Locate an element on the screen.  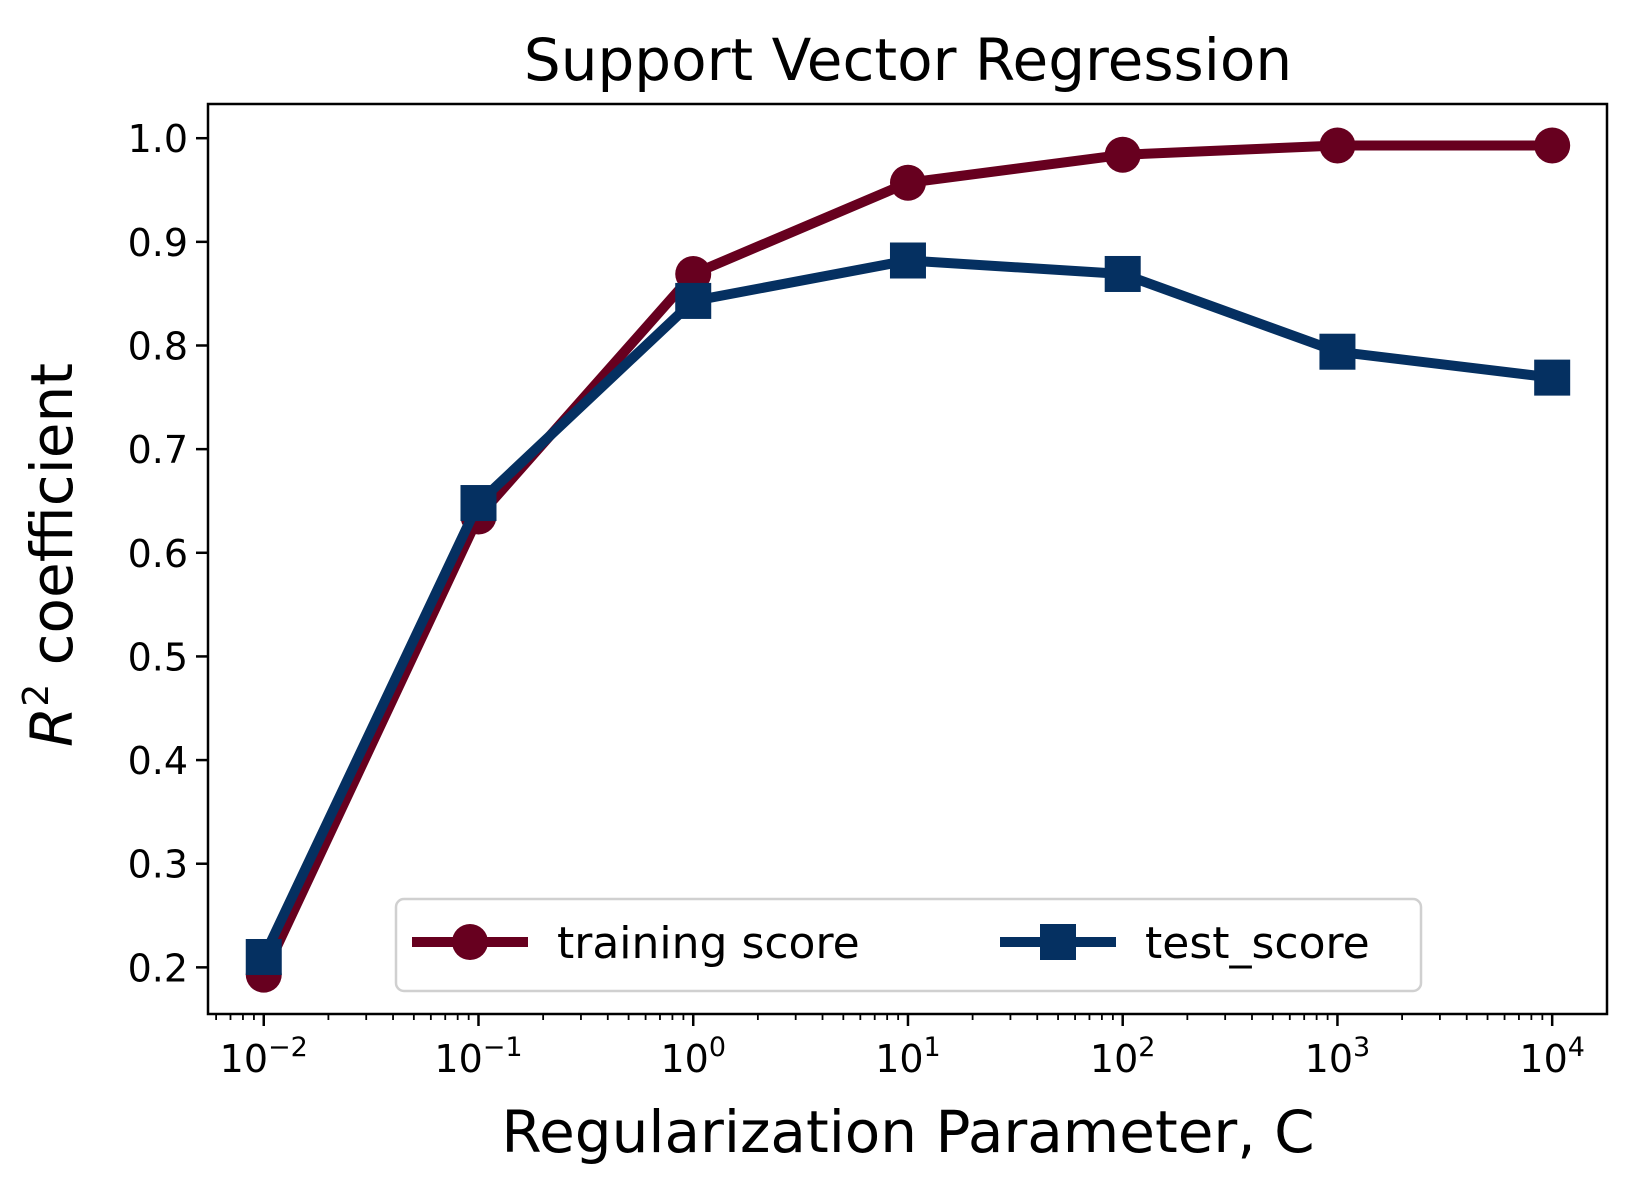
x-tick-label-exp: −2 is located at coordinates (288, 1047).